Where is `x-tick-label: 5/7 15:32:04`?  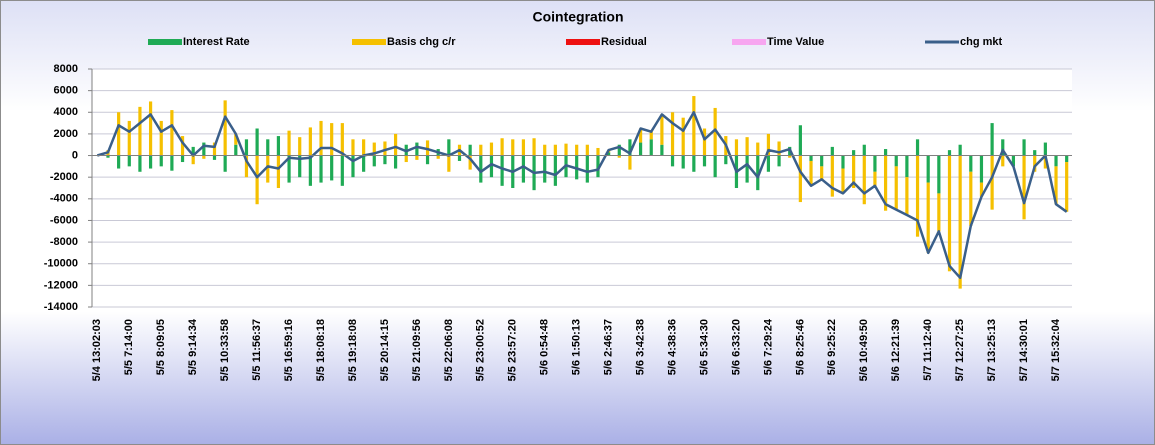
x-tick-label: 5/7 15:32:04 is located at coordinates (1056, 349).